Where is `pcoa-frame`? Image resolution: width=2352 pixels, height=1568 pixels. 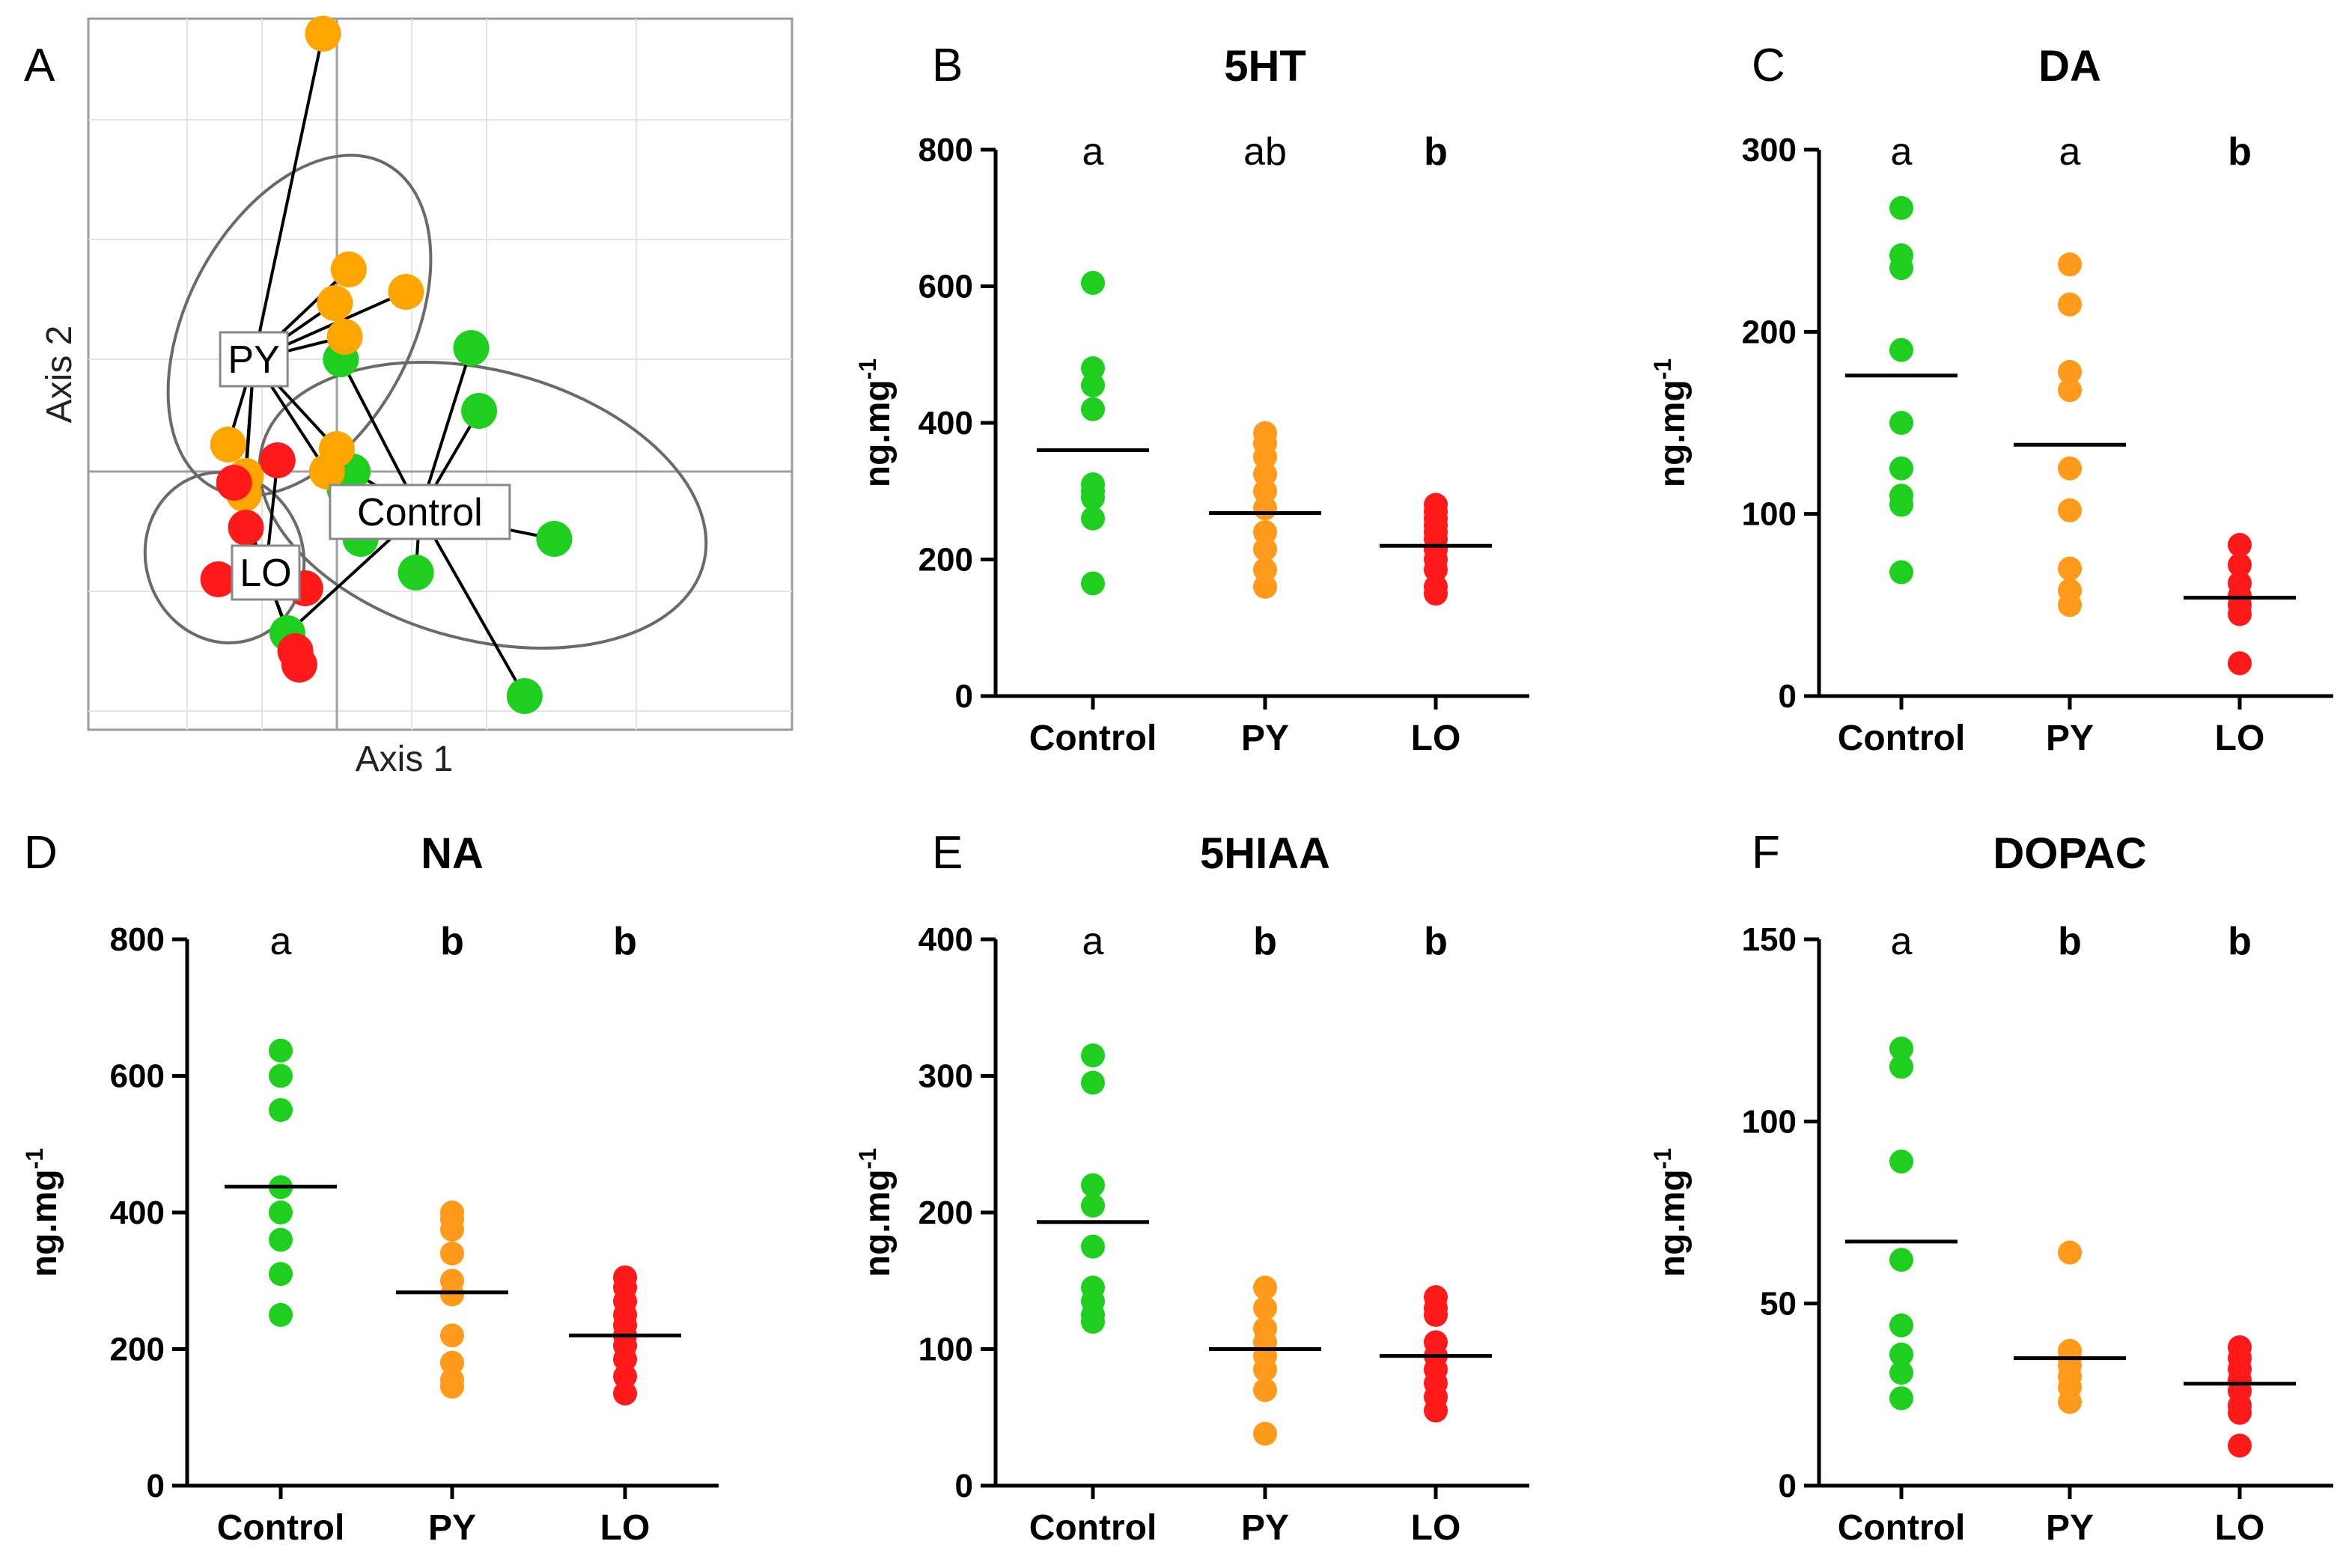 pcoa-frame is located at coordinates (440, 374).